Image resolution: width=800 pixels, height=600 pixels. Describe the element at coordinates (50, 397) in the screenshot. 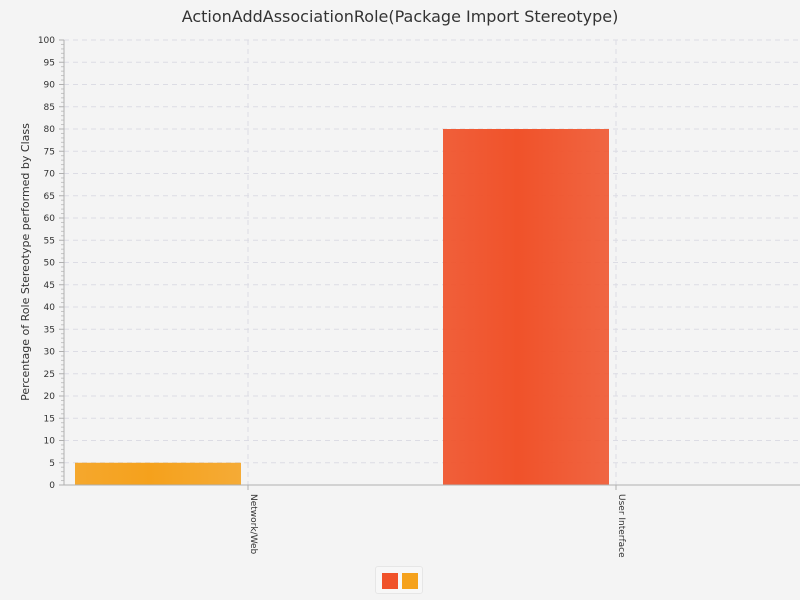

I see `y-tick-label: 20` at that location.